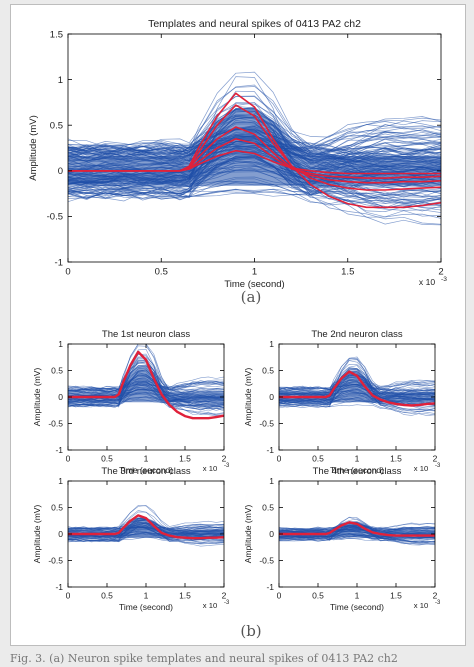 Image resolution: width=474 pixels, height=667 pixels. What do you see at coordinates (250, 631) in the screenshot?
I see `caption-b: (b)` at bounding box center [250, 631].